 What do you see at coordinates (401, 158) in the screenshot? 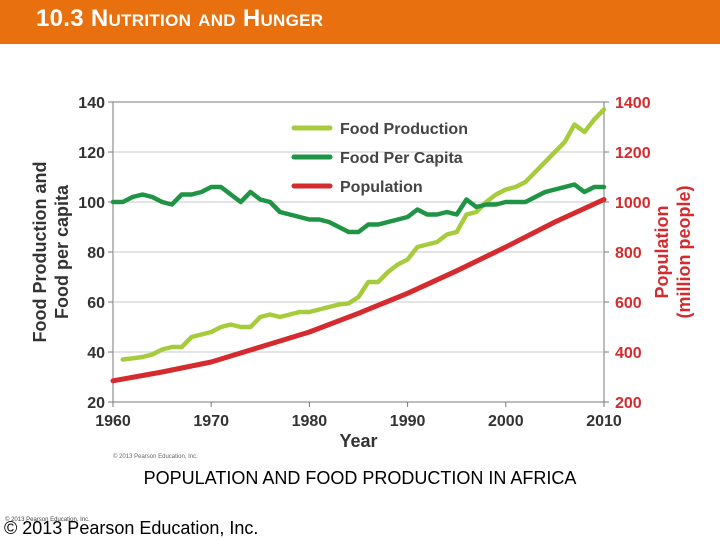
I see `legend-label: Food Per Capita` at bounding box center [401, 158].